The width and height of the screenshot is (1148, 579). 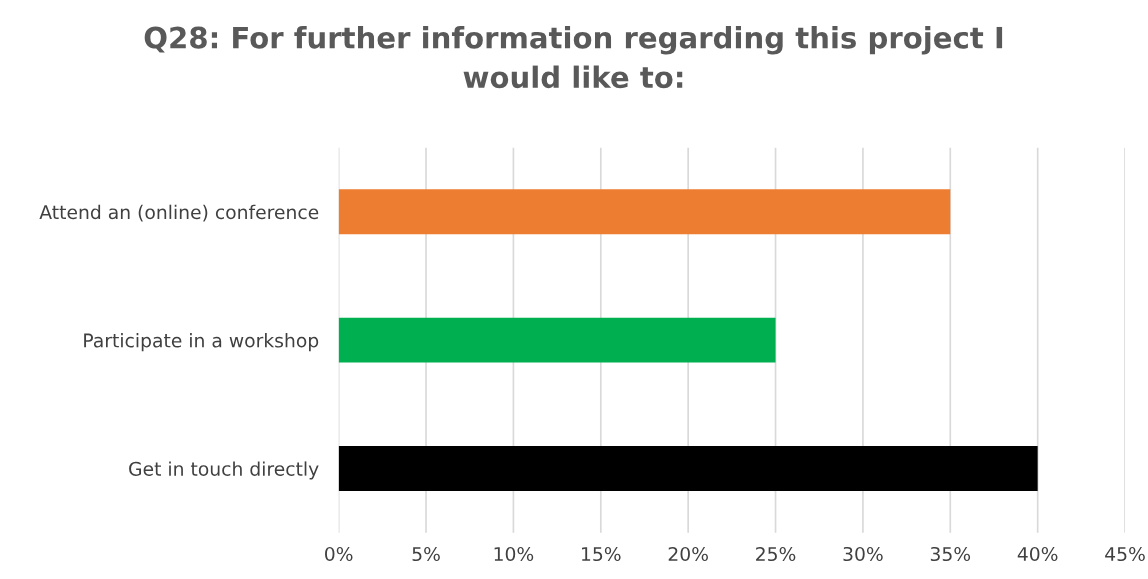 I want to click on x-tick-label: 30%, so click(x=863, y=554).